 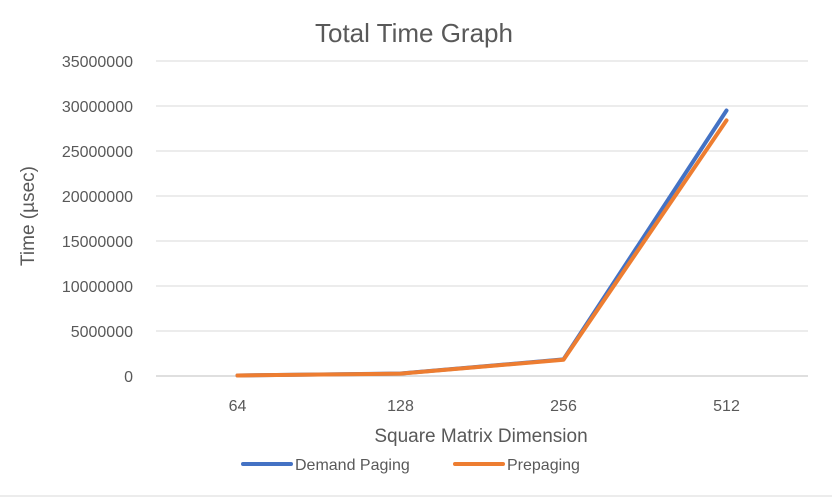 I want to click on x-axis-title: Square Matrix Dimension, so click(x=480, y=436).